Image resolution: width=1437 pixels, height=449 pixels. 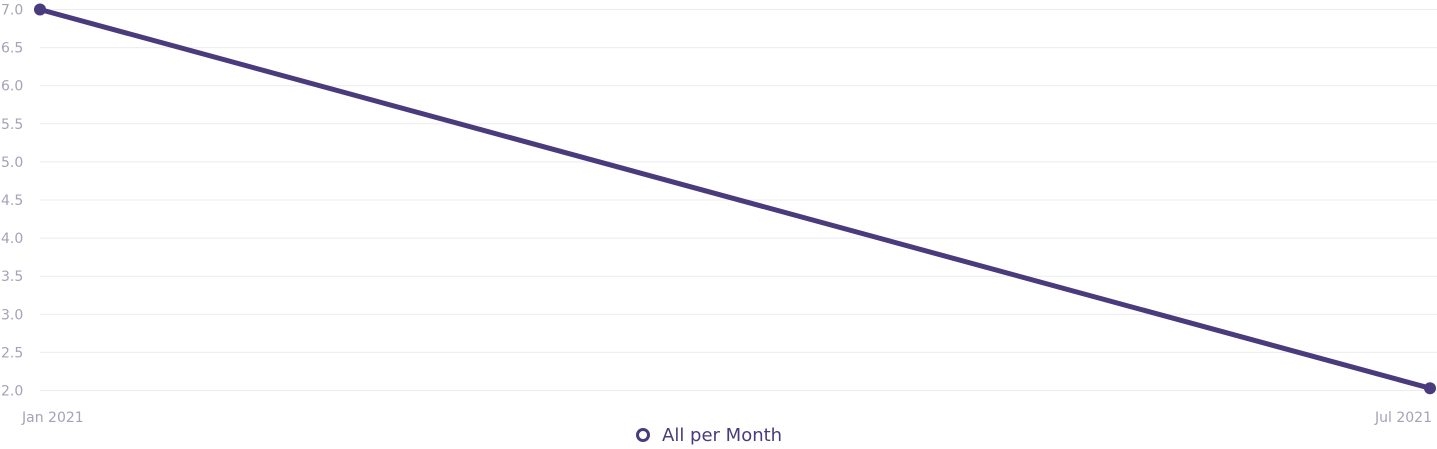 What do you see at coordinates (12, 49) in the screenshot?
I see `y-tick-label: 6.5` at bounding box center [12, 49].